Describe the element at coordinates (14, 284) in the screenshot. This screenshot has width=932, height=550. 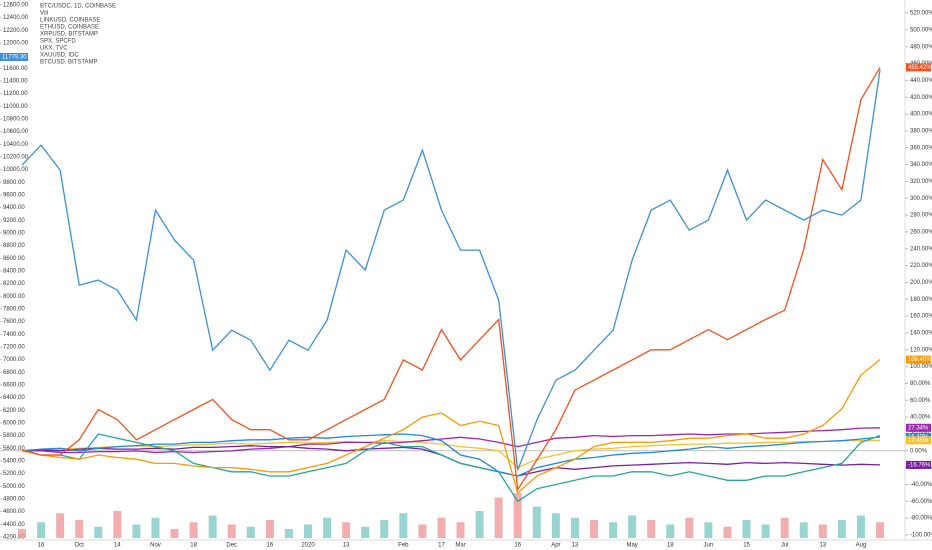
I see `y-tick-label: 8200.00` at that location.